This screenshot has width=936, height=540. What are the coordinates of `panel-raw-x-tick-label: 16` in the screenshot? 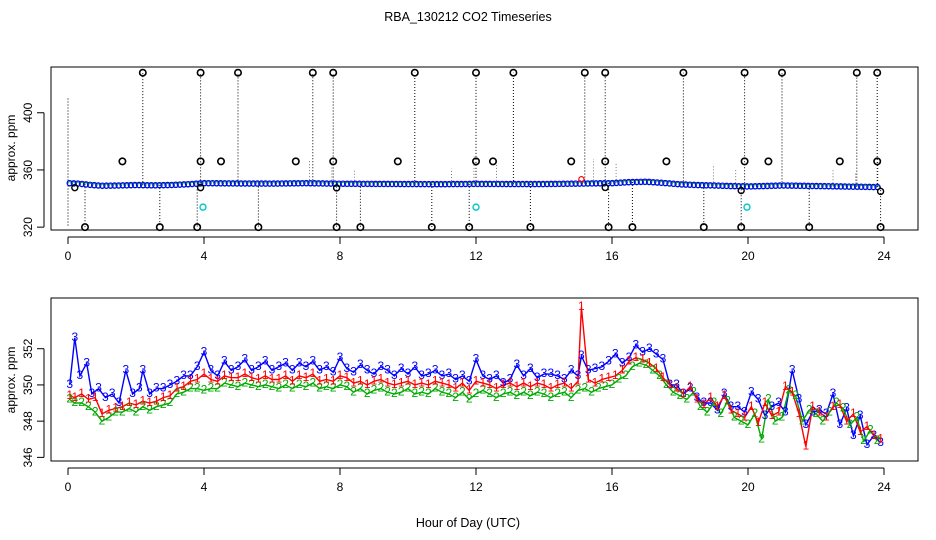 It's located at (612, 256).